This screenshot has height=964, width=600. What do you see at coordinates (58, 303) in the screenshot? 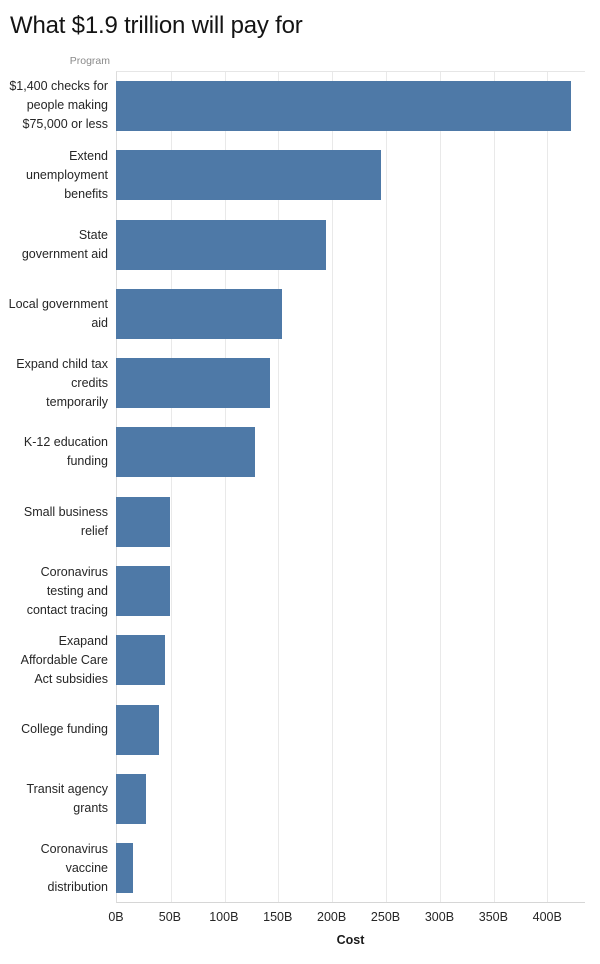
I see `row-label-line: Local government` at bounding box center [58, 303].